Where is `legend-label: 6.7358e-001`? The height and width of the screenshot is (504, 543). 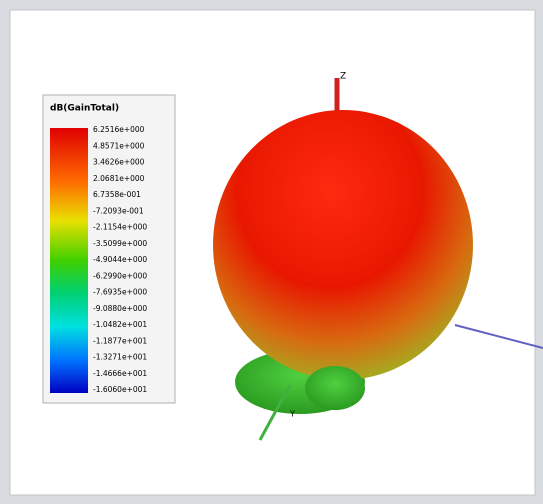
legend-label: 6.7358e-001 is located at coordinates (117, 194).